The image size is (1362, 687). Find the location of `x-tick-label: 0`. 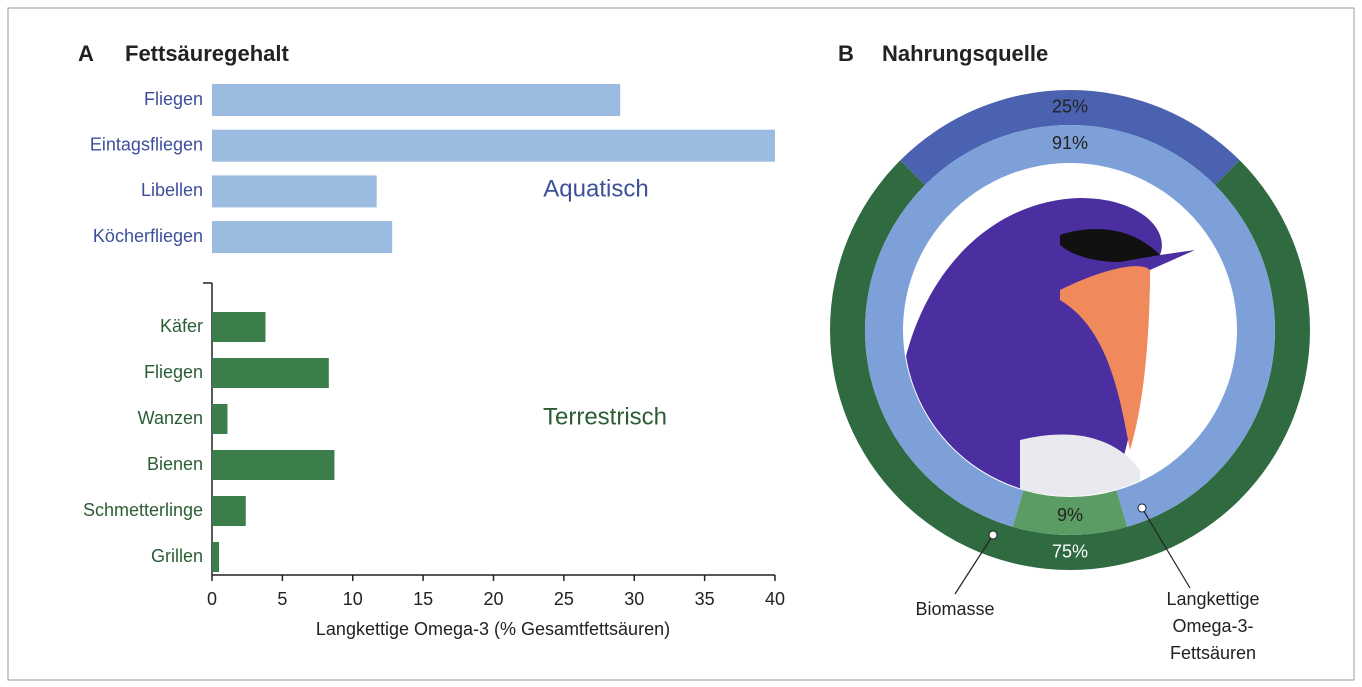

x-tick-label: 0 is located at coordinates (212, 599).